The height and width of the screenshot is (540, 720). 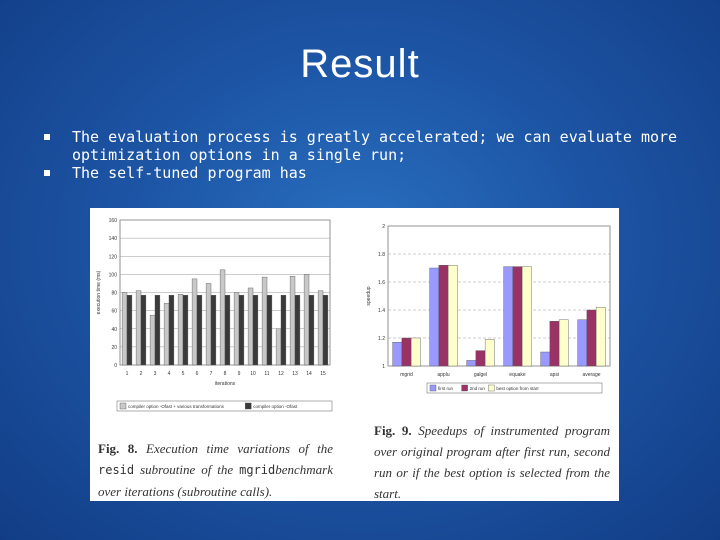 What do you see at coordinates (225, 374) in the screenshot?
I see `x-tick-label: 8` at bounding box center [225, 374].